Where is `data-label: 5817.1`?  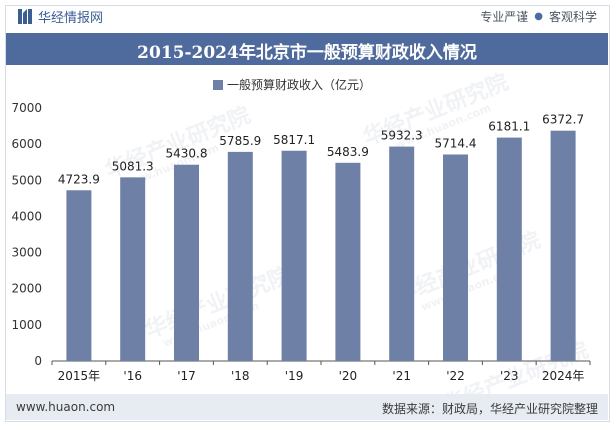
data-label: 5817.1 is located at coordinates (294, 140).